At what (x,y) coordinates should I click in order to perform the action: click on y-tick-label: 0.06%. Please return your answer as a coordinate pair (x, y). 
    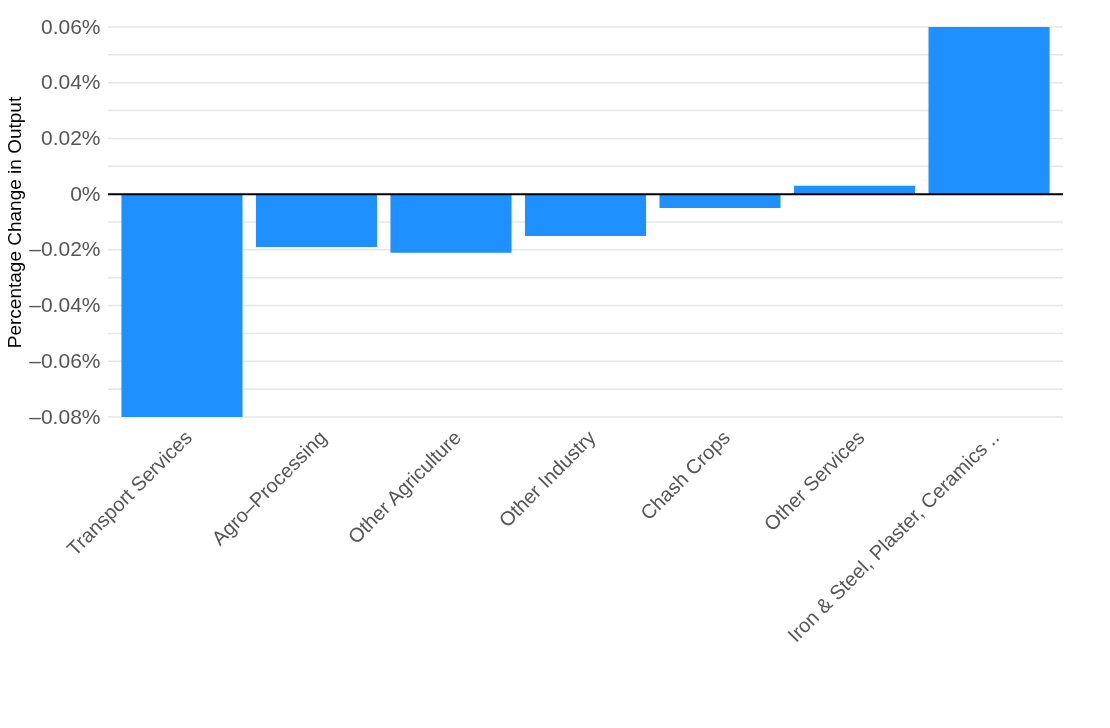
    Looking at the image, I should click on (70, 26).